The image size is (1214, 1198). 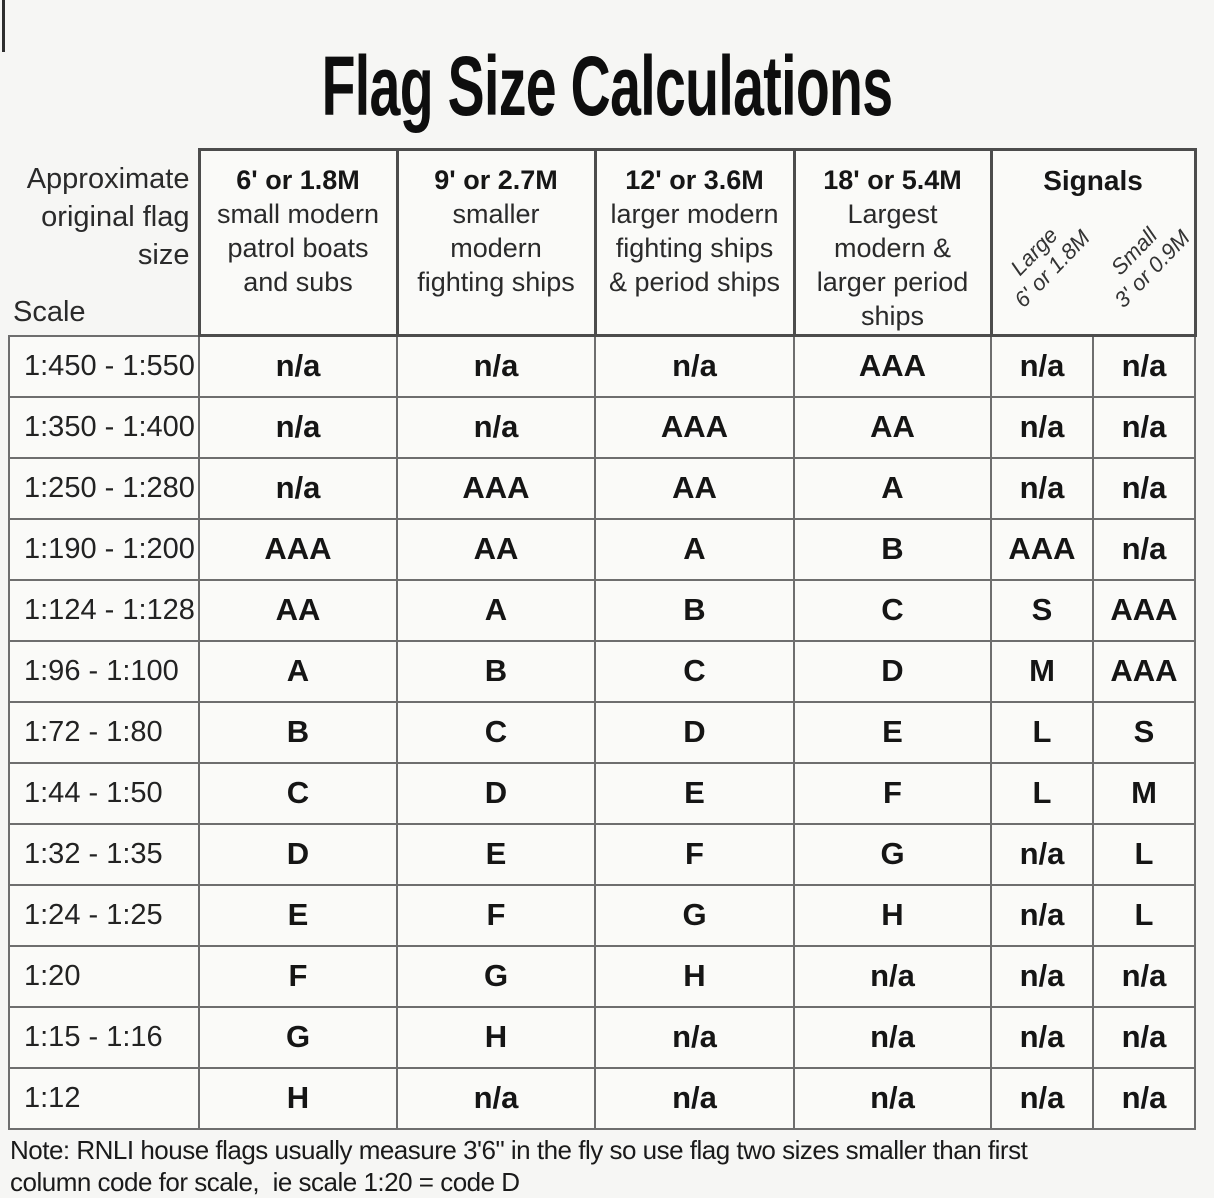 What do you see at coordinates (298, 282) in the screenshot?
I see `column-desc-line: and subs` at bounding box center [298, 282].